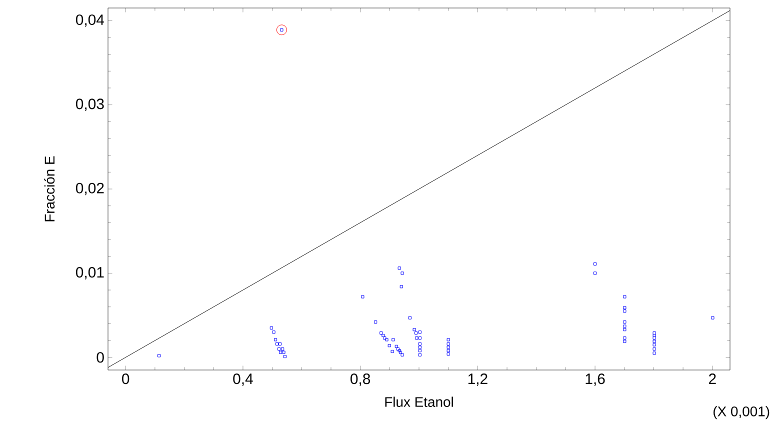 This screenshot has height=435, width=774. What do you see at coordinates (478, 380) in the screenshot?
I see `x-tick-label: 1,2` at bounding box center [478, 380].